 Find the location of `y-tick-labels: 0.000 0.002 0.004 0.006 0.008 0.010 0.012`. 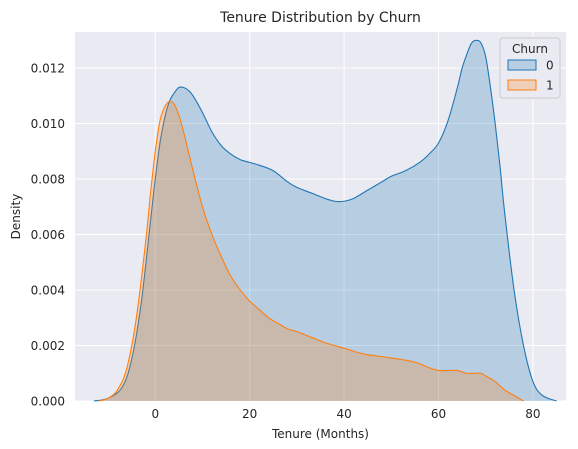

y-tick-labels: 0.000 0.002 0.004 0.006 0.008 0.010 0.012 is located at coordinates (48, 235).